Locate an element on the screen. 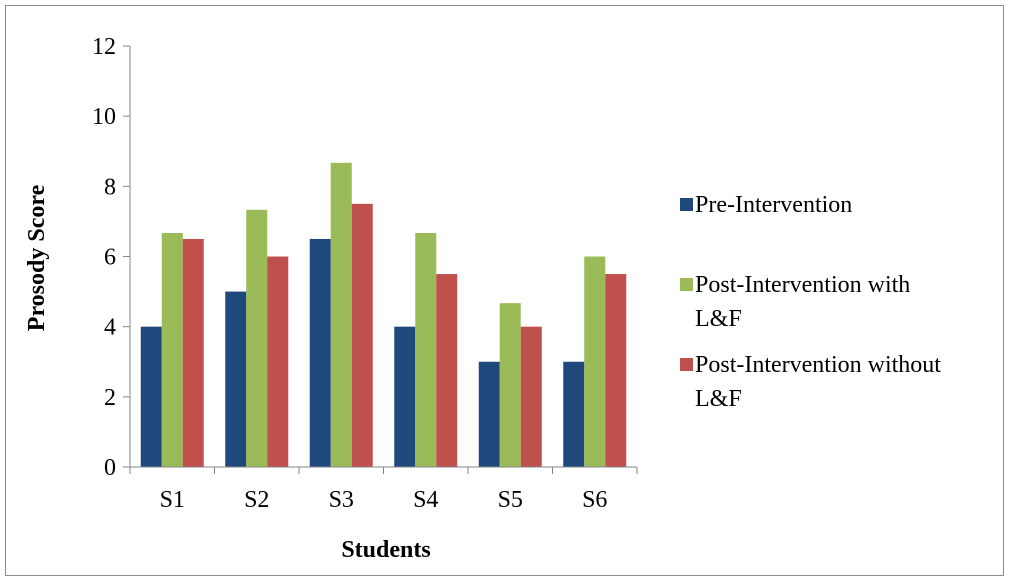 The image size is (1011, 583). y-tick-label: 10 is located at coordinates (104, 117).